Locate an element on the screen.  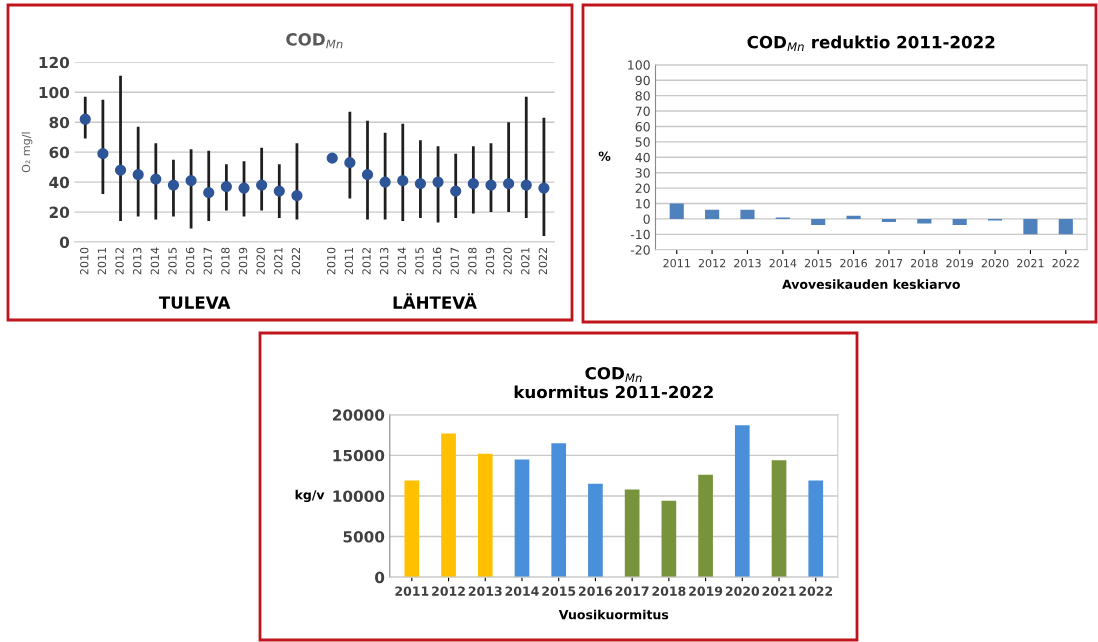
y-tick-label: 20000 is located at coordinates (358, 415).